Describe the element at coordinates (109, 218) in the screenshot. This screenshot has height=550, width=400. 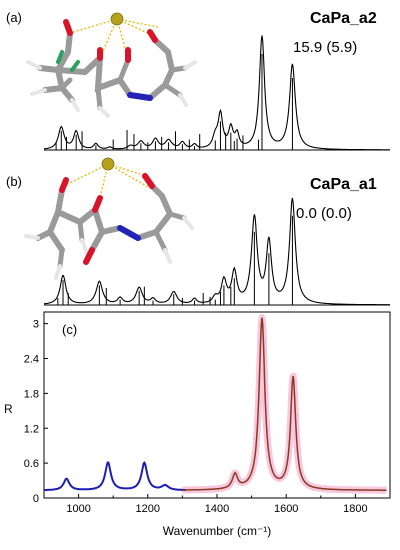
I see `molecule-b` at that location.